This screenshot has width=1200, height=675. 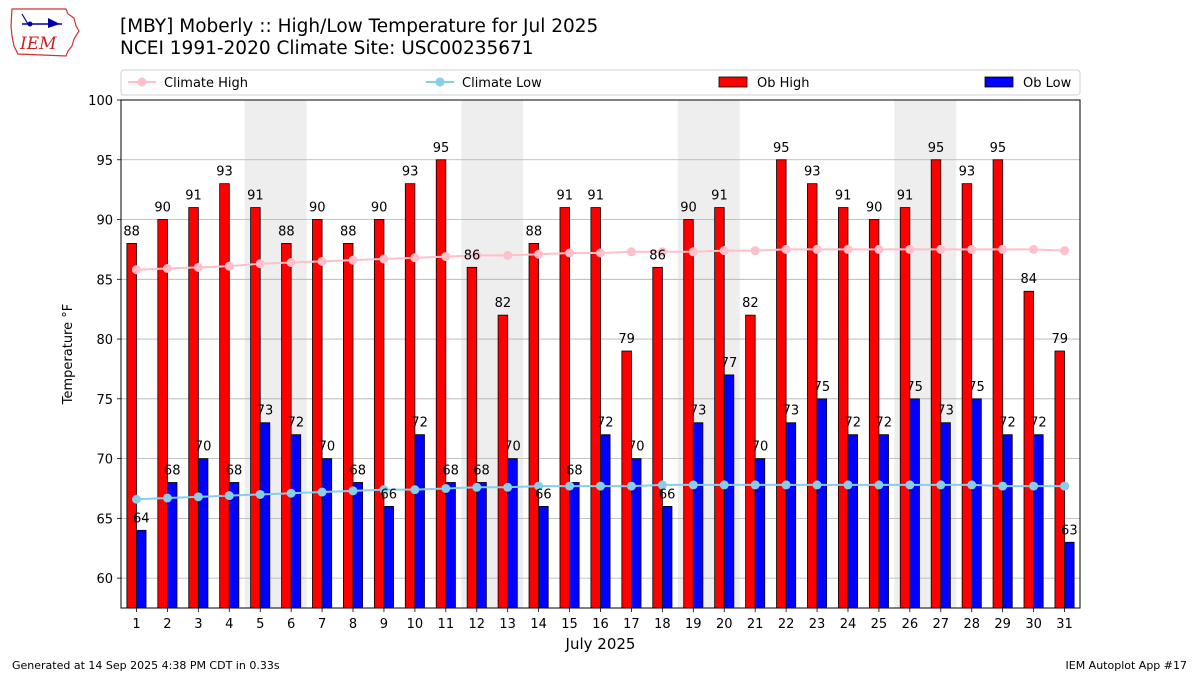 What do you see at coordinates (104, 340) in the screenshot?
I see `y-tick-label: 80` at bounding box center [104, 340].